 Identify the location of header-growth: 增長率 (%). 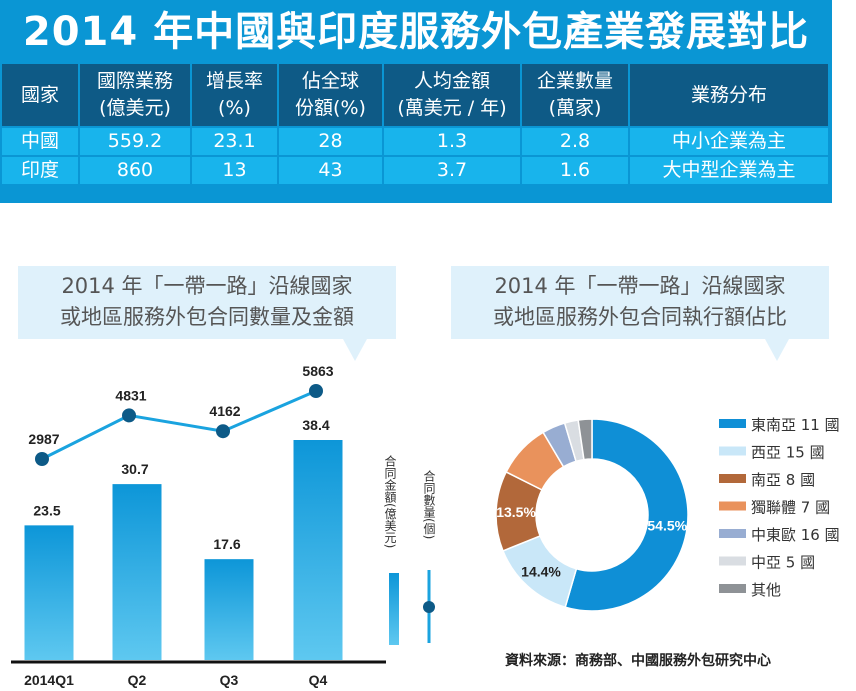
(234, 95).